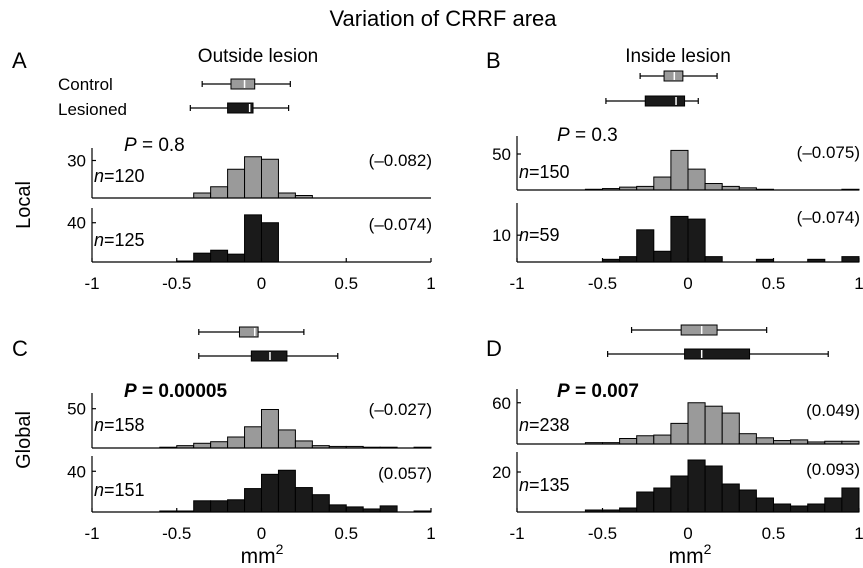 This screenshot has height=568, width=863. I want to click on x-tick-label: 1, so click(858, 283).